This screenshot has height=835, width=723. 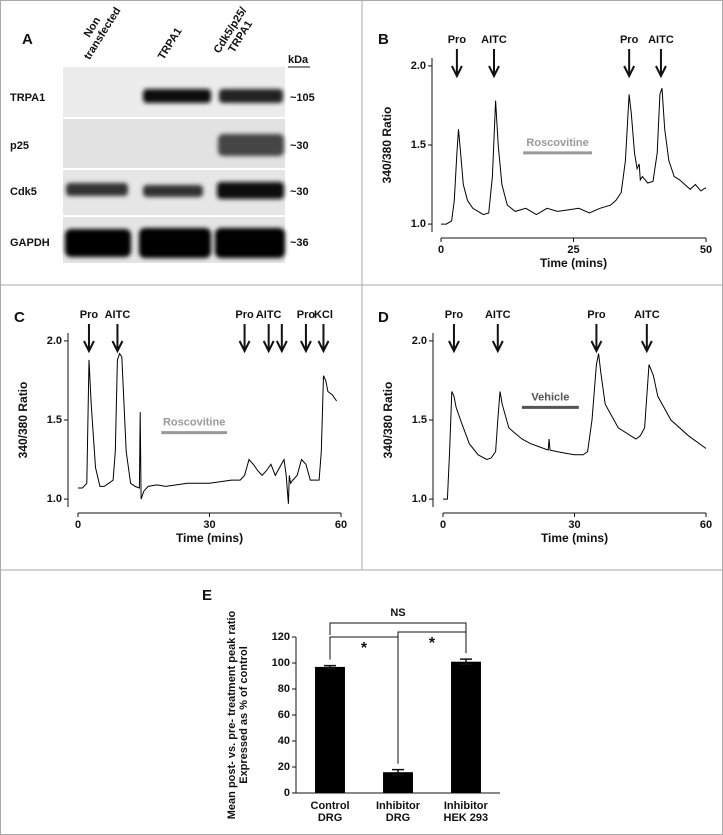 I want to click on size-label: ~36, so click(x=299, y=243).